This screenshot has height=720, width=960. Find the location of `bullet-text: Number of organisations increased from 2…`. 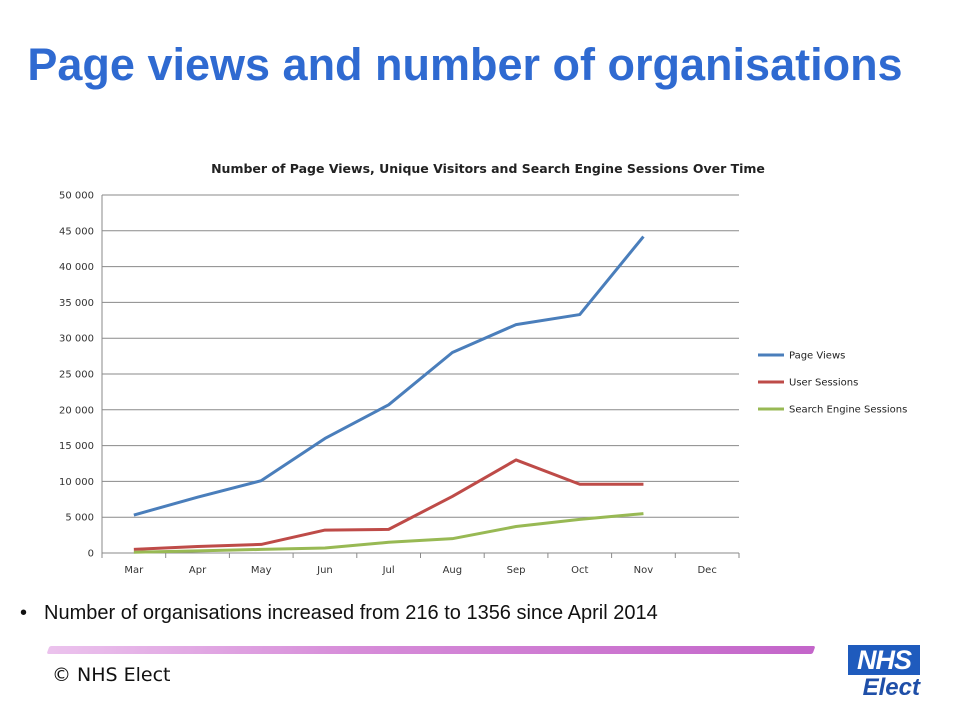

bullet-text: Number of organisations increased from 2… is located at coordinates (351, 613).